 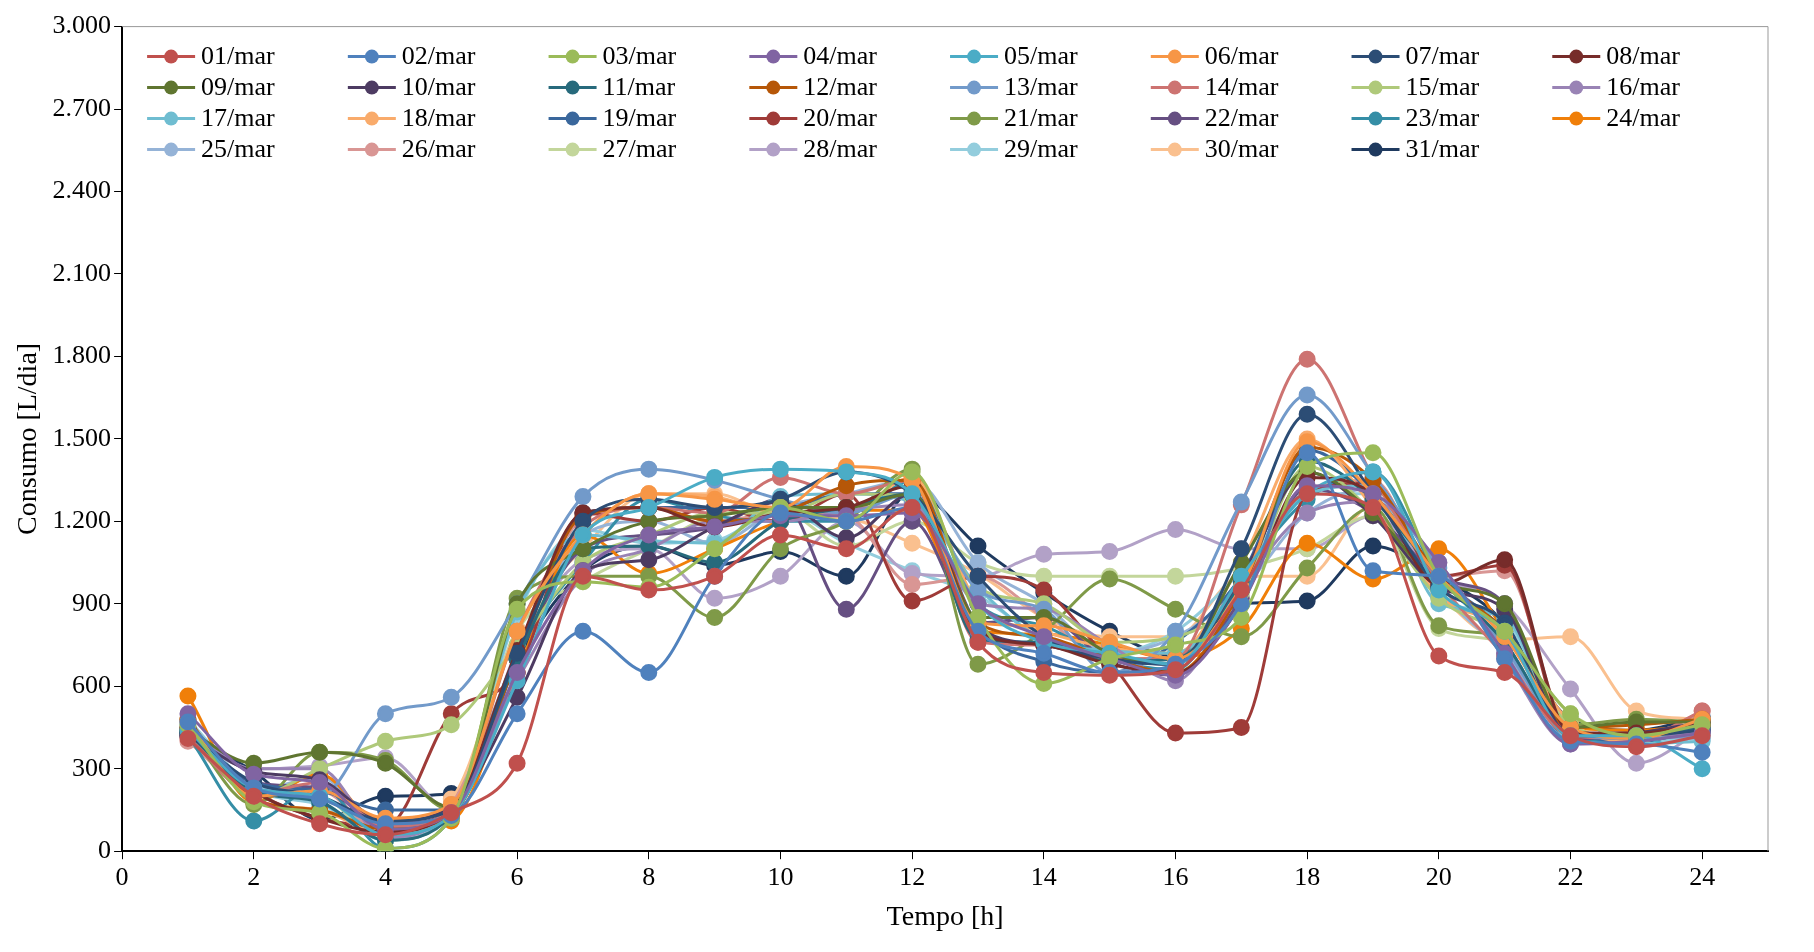 I want to click on legend-label: 13/mar, so click(x=1041, y=87).